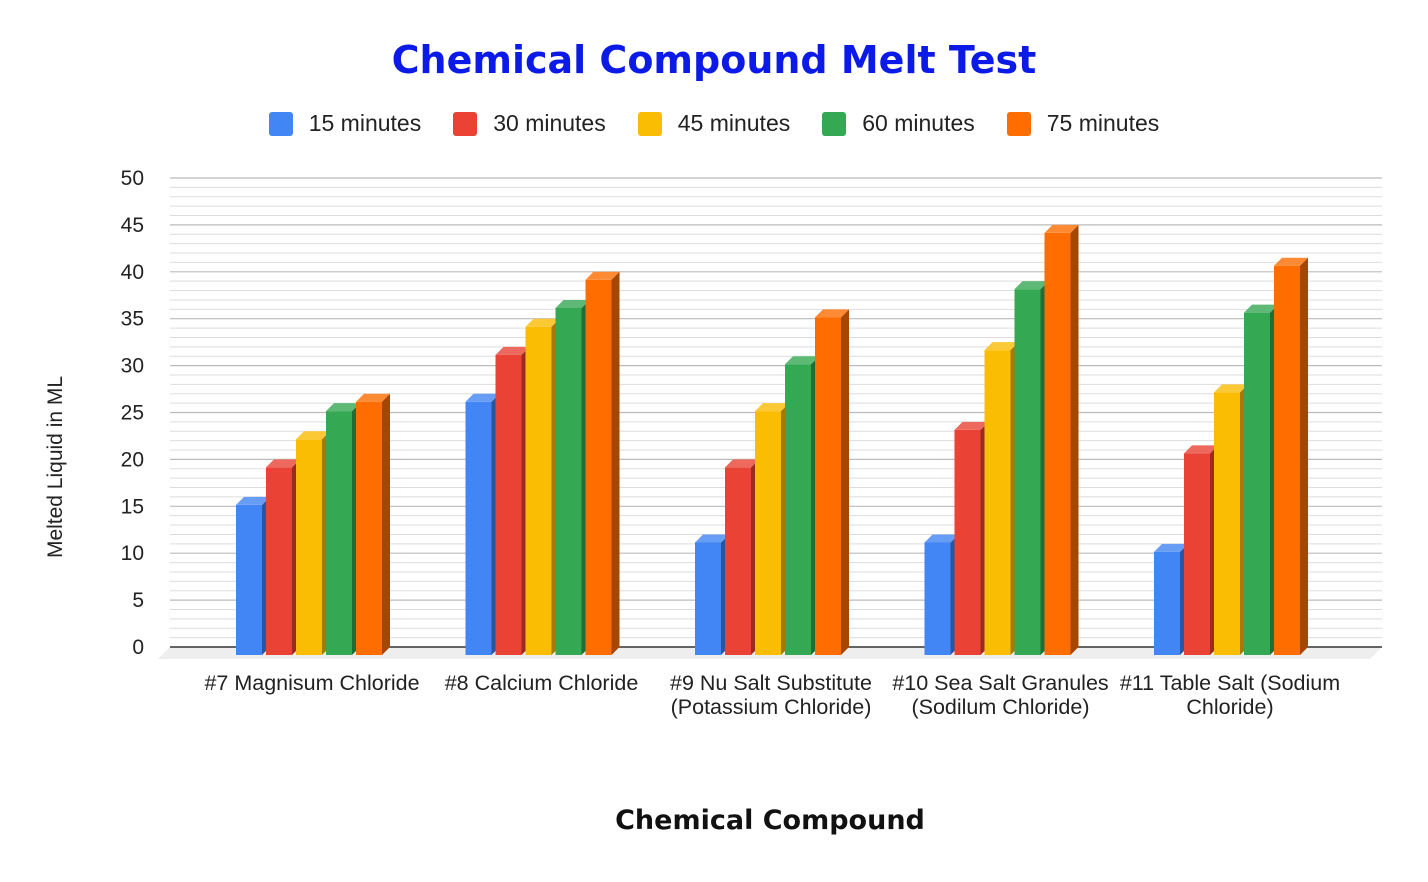 The width and height of the screenshot is (1428, 882). Describe the element at coordinates (1000, 695) in the screenshot. I see `x-tick-label: #10 Sea Salt Granules (Sodilum Chloride)` at that location.